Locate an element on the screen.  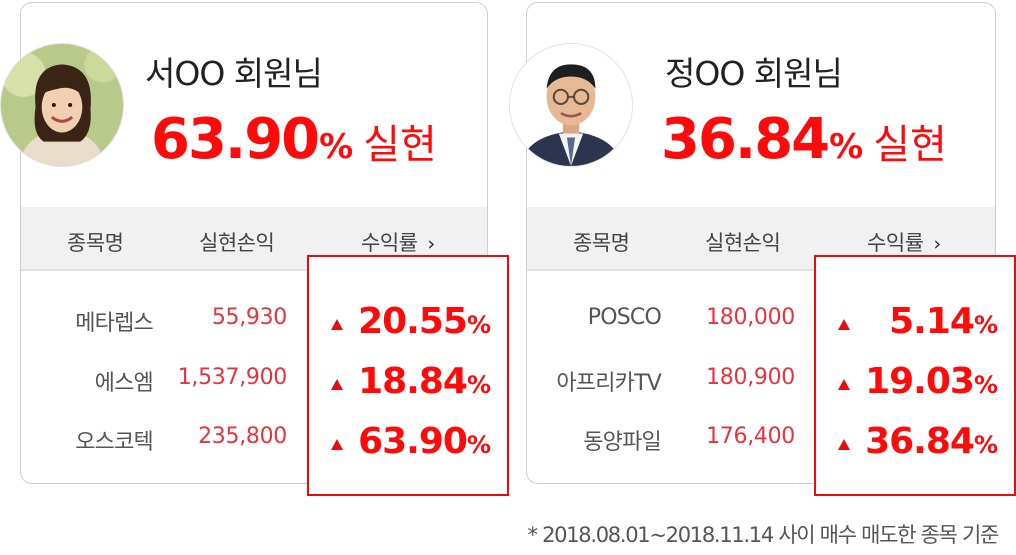
return-rate-value: 36.84 is located at coordinates (920, 441).